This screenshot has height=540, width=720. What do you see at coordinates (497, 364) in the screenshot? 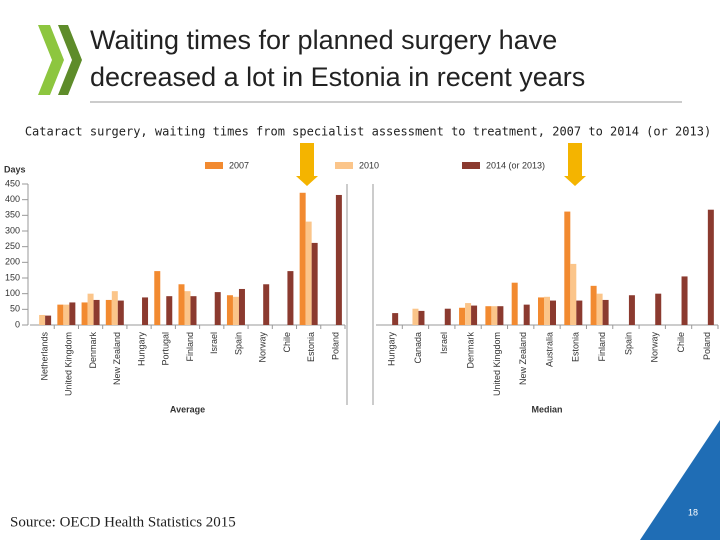
I see `x-tick-label: United Kingdom` at bounding box center [497, 364].